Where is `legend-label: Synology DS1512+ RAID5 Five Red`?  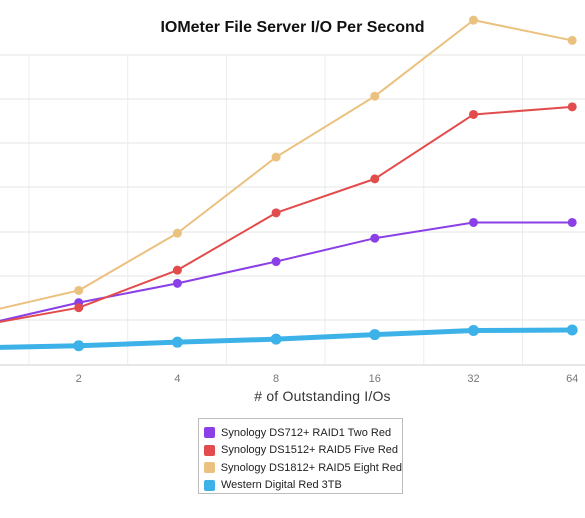
legend-label: Synology DS1512+ RAID5 Five Red is located at coordinates (310, 450).